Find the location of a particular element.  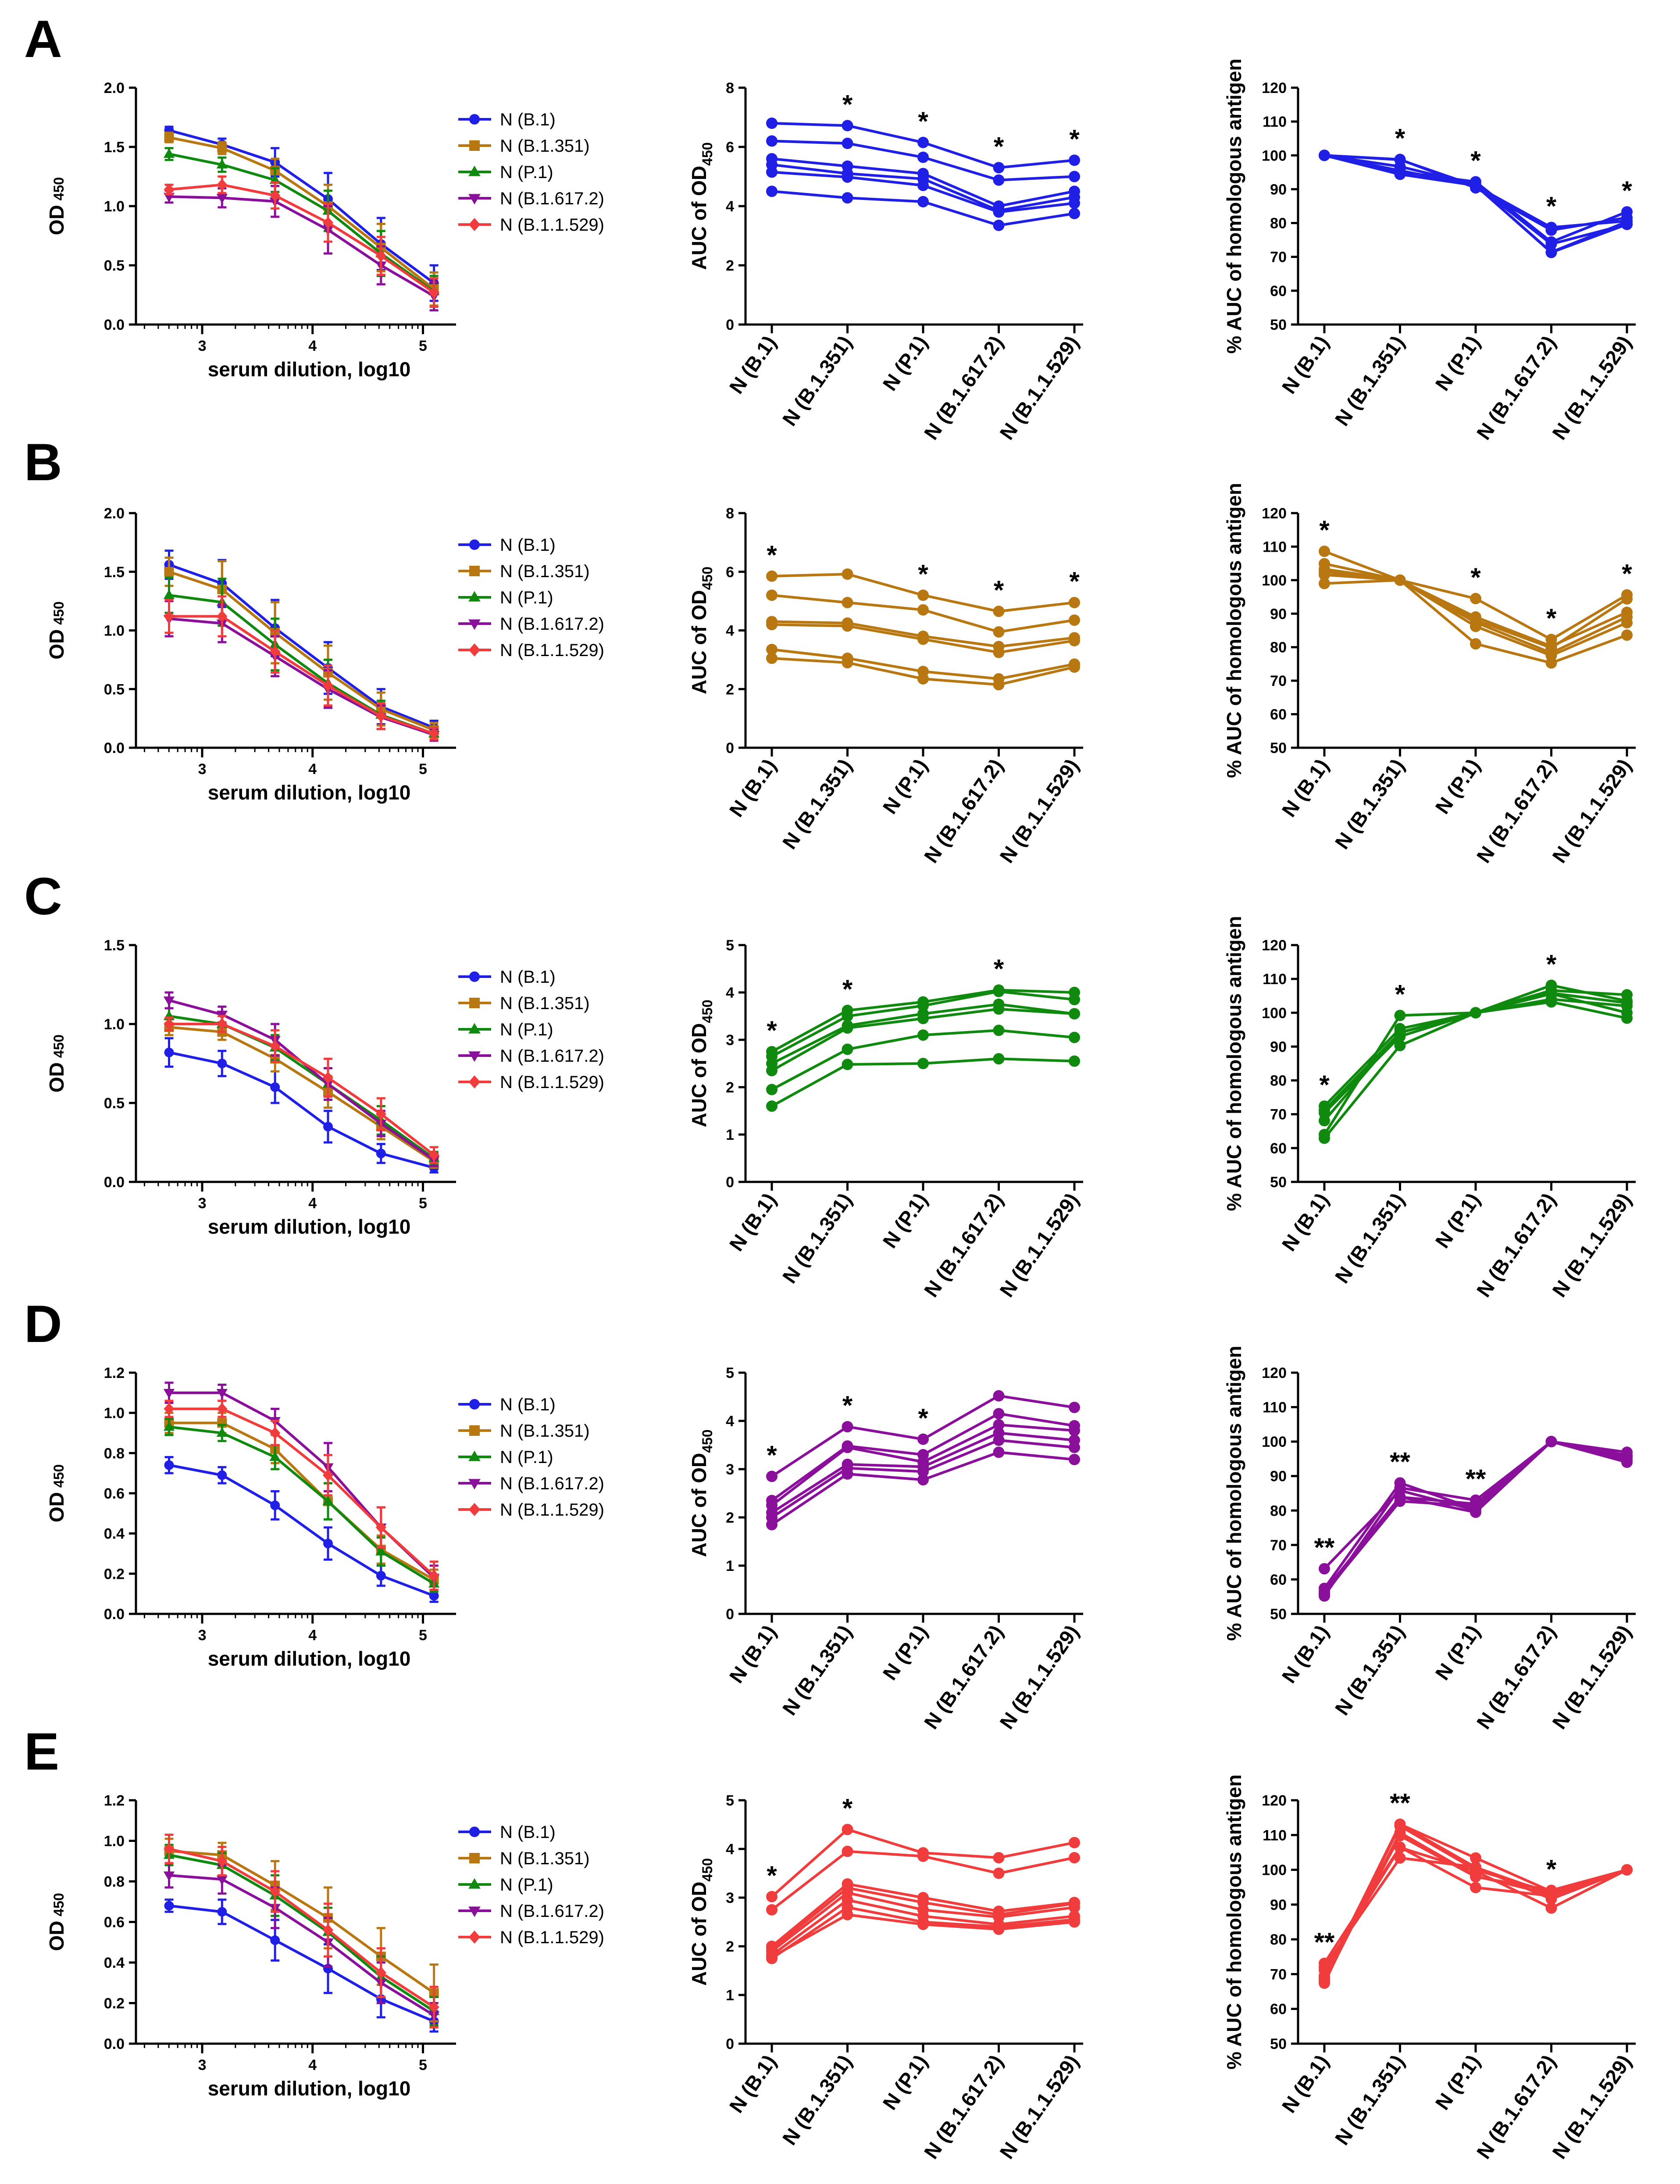

y-axis-title-main: AUC of OD is located at coordinates (699, 218).